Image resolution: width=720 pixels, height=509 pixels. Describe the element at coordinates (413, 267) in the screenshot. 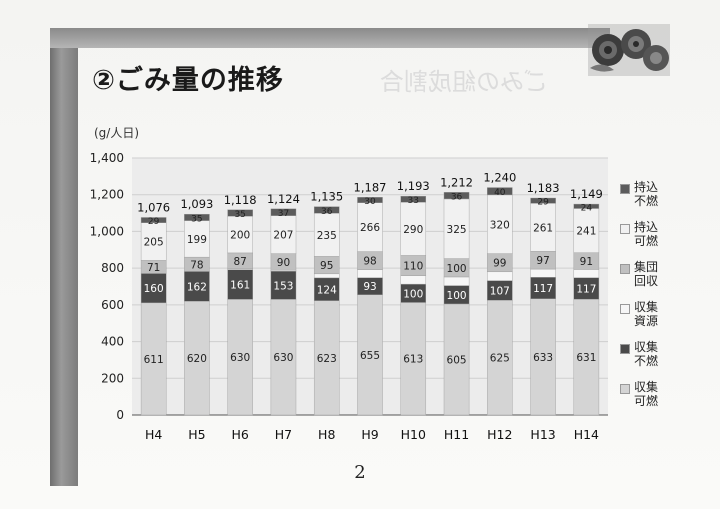

I see `data-label: 110` at that location.